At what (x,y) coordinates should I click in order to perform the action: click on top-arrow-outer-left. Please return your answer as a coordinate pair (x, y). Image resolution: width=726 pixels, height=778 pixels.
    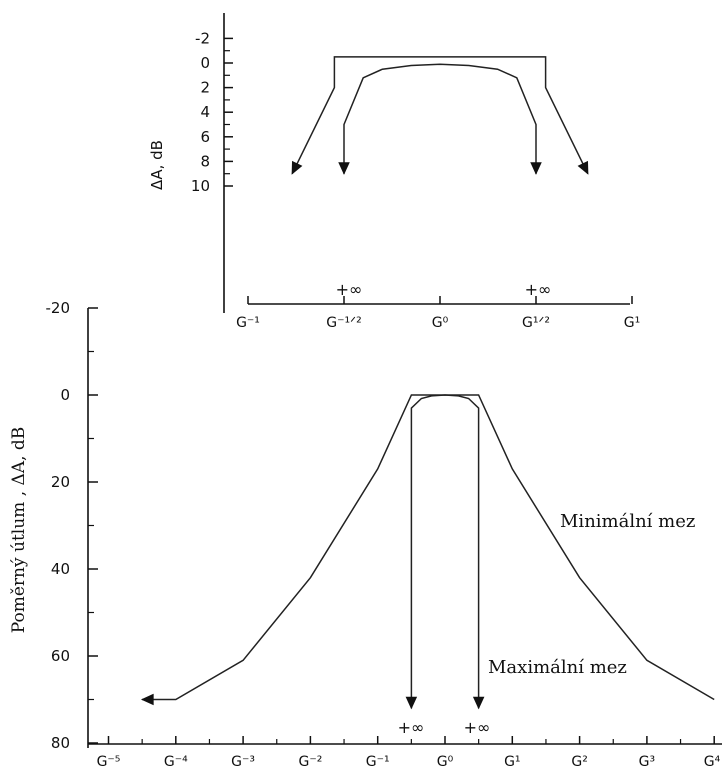
    Looking at the image, I should click on (297, 167).